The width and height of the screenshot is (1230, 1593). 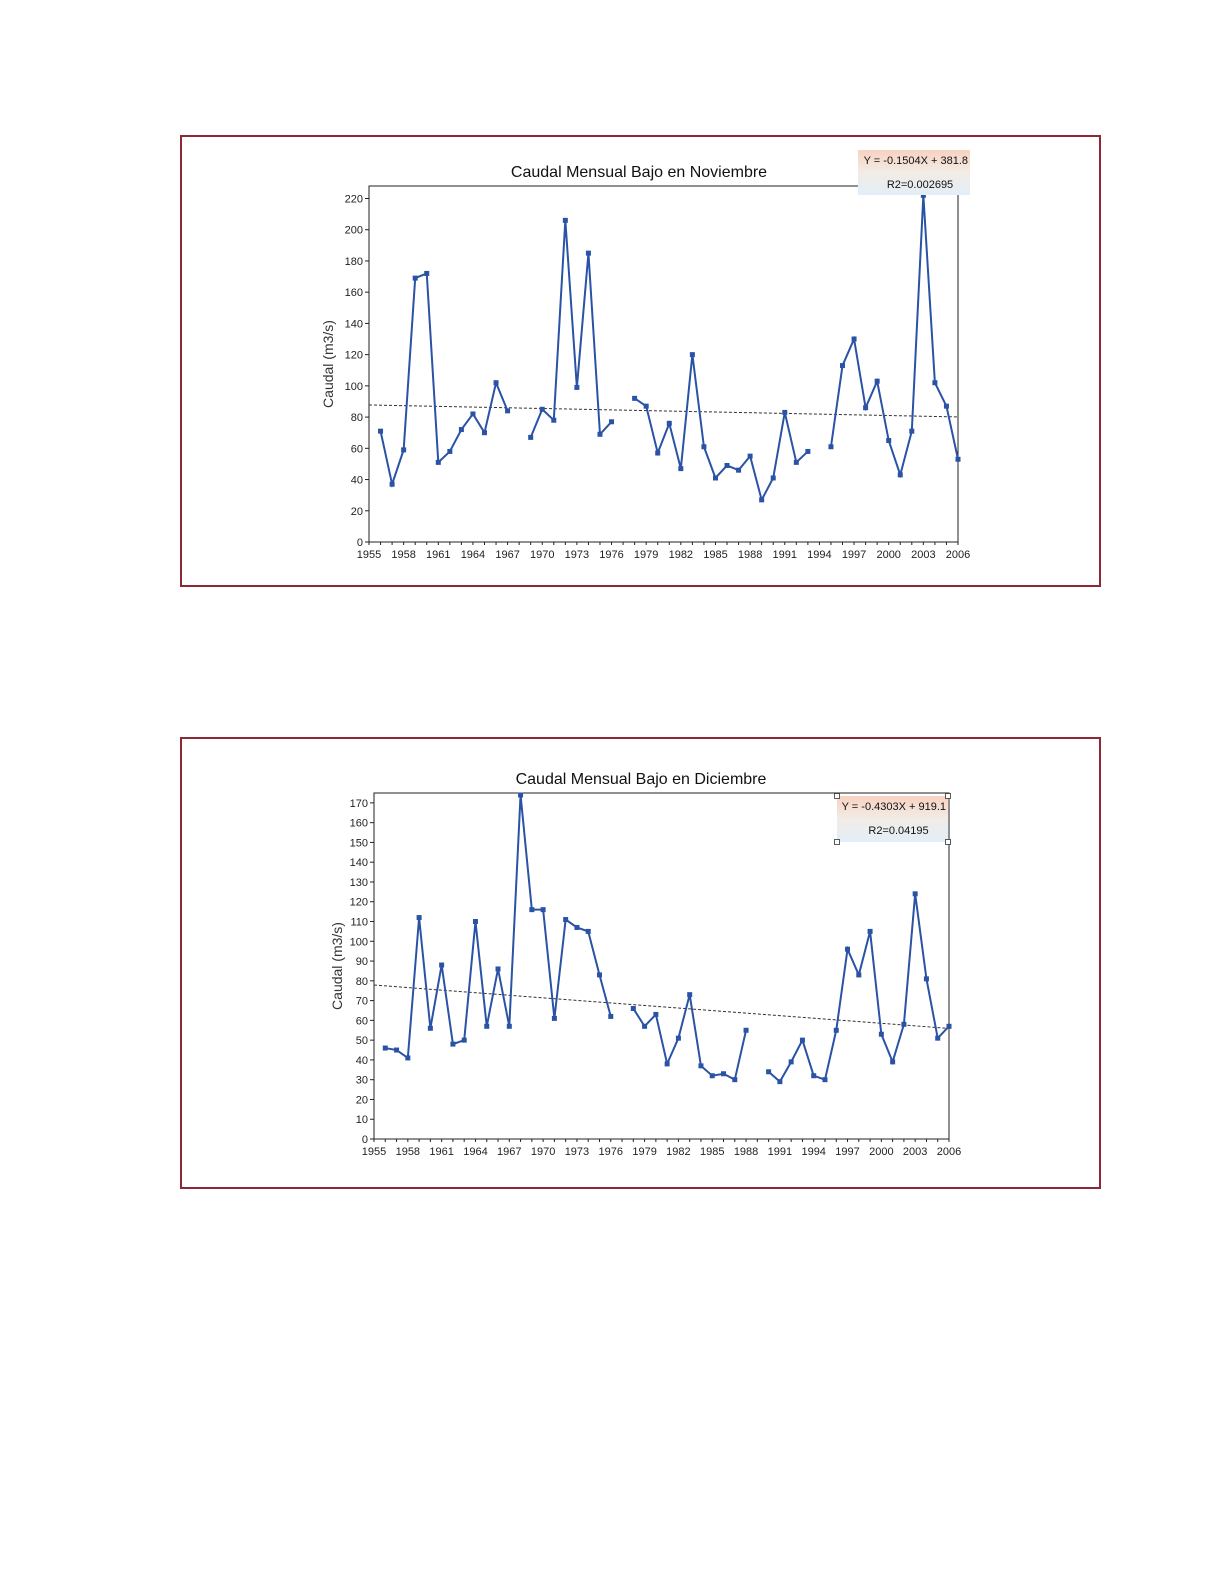 I want to click on x-tick-label: 1982, so click(x=681, y=555).